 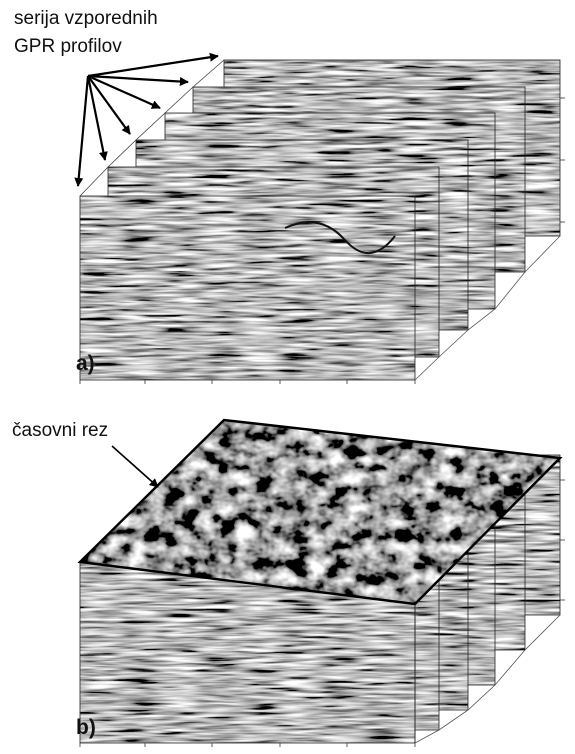 I want to click on time-slice-arrow, so click(x=135, y=466).